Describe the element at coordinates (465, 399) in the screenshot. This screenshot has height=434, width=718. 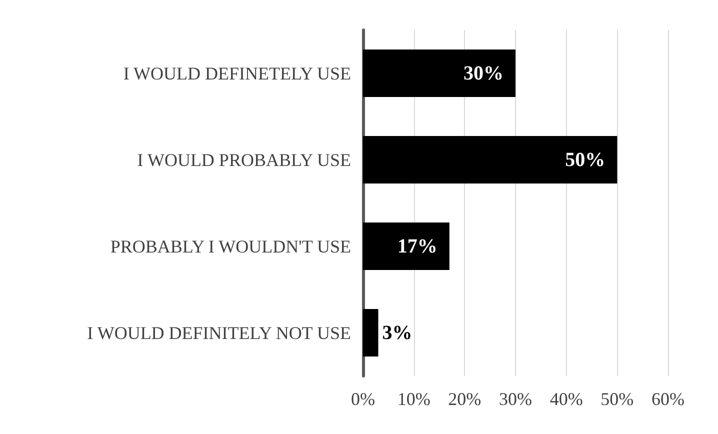
I see `x-tick-label: 20%` at that location.